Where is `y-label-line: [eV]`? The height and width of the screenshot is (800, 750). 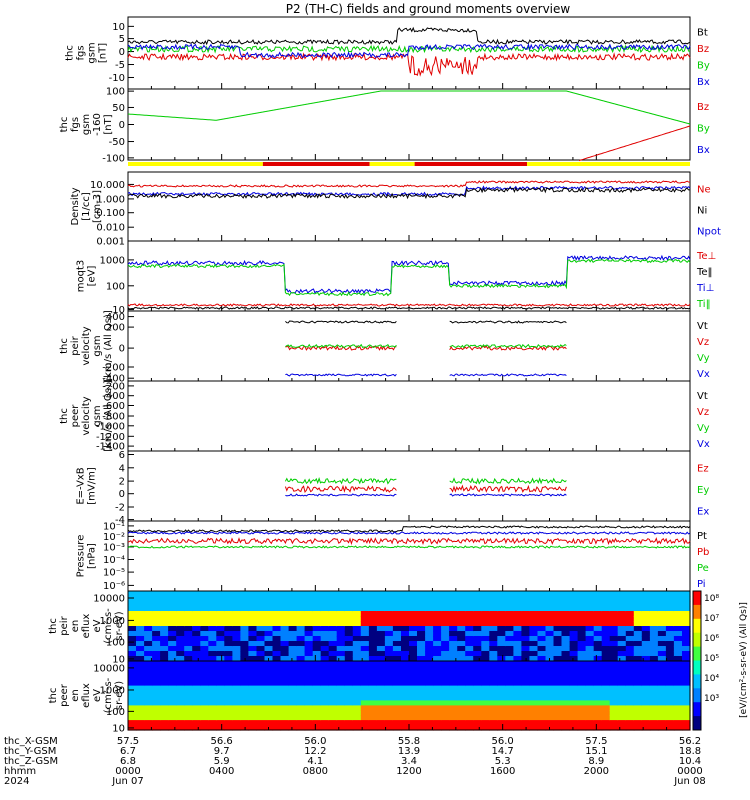 y-label-line: [eV] is located at coordinates (92, 276).